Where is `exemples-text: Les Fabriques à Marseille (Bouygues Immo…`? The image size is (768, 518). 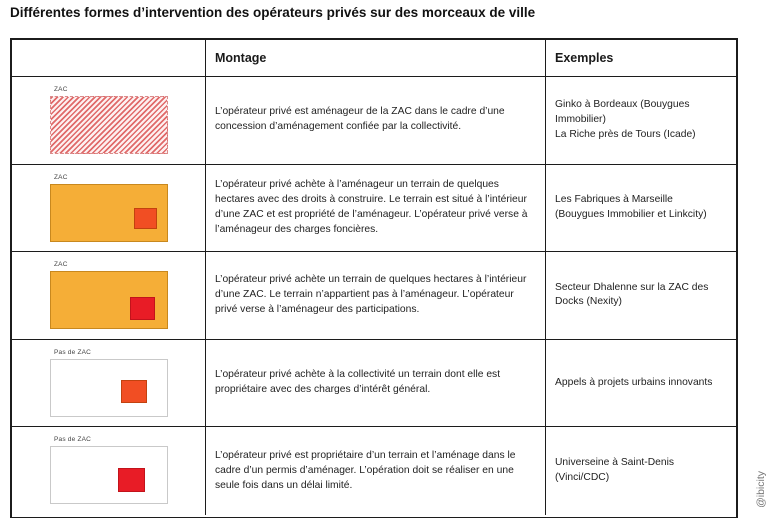
exemples-text: Les Fabriques à Marseille (Bouygues Immo… is located at coordinates (631, 206).